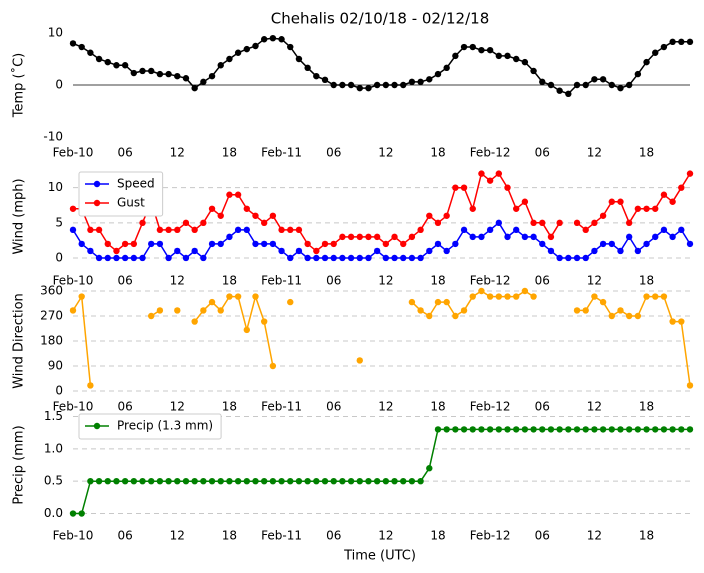 Image resolution: width=704 pixels, height=573 pixels. I want to click on x-tick-label: 18, so click(229, 536).